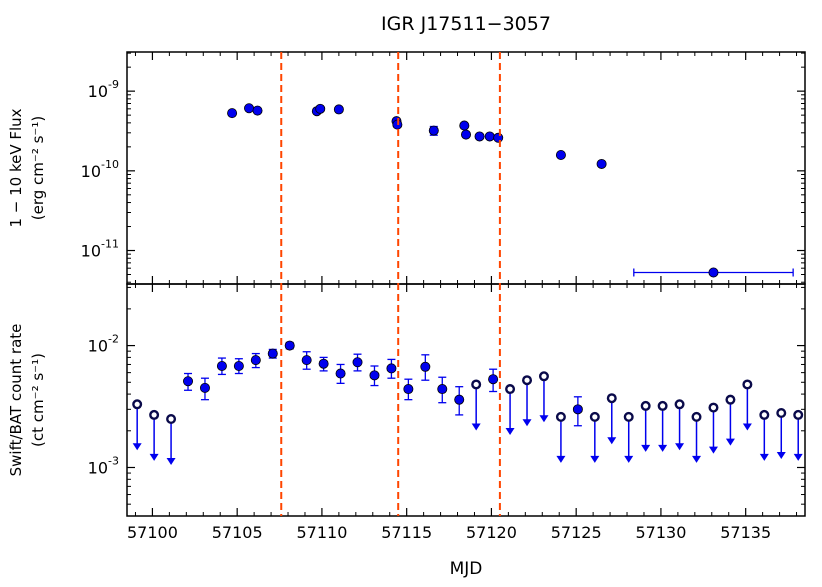  What do you see at coordinates (237, 532) in the screenshot?
I see `x-tick-label: 57105` at bounding box center [237, 532].